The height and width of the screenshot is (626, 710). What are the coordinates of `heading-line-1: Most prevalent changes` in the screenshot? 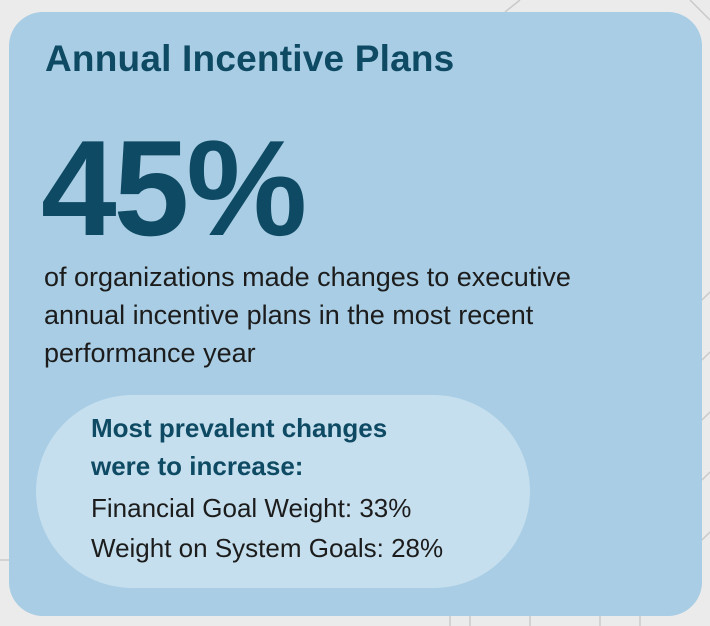 It's located at (239, 428).